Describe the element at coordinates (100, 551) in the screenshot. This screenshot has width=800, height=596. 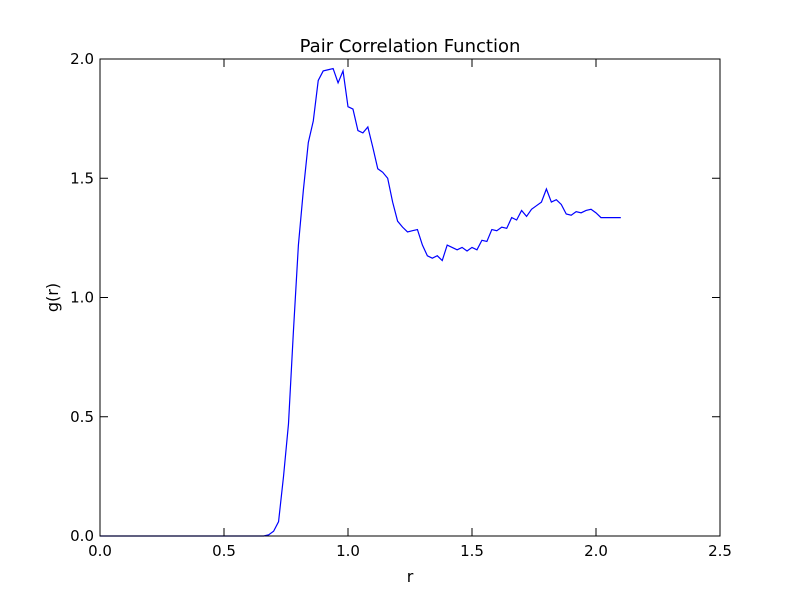
I see `x-tick-label: 0.0` at that location.